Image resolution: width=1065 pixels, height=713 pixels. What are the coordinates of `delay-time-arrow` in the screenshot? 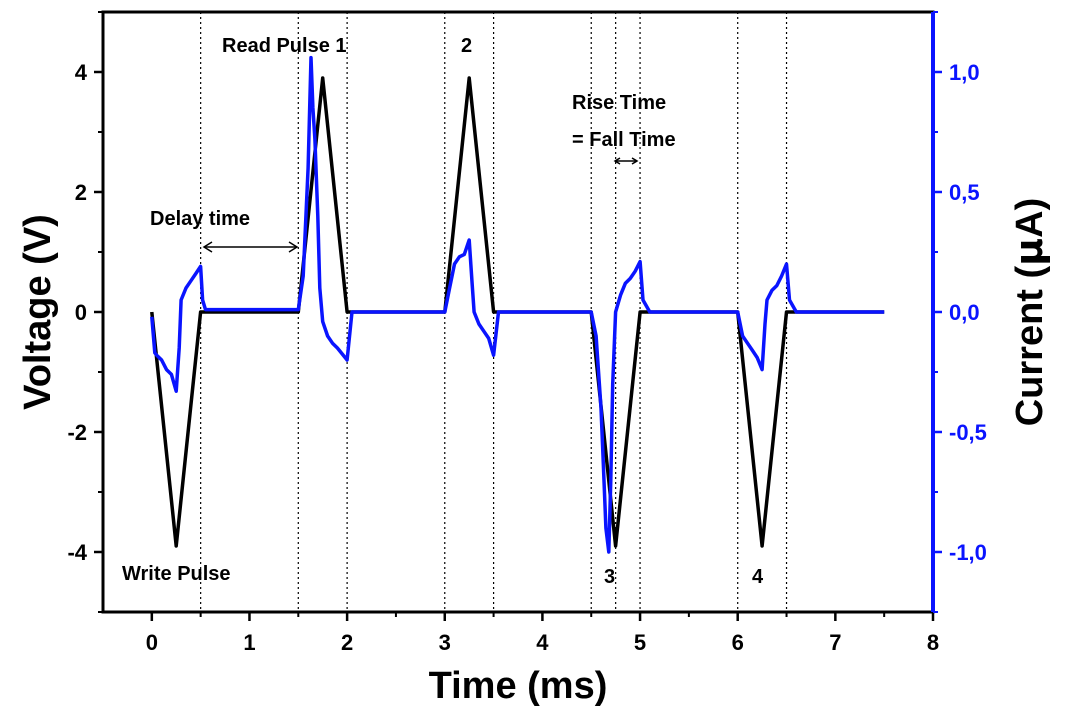 It's located at (250, 247).